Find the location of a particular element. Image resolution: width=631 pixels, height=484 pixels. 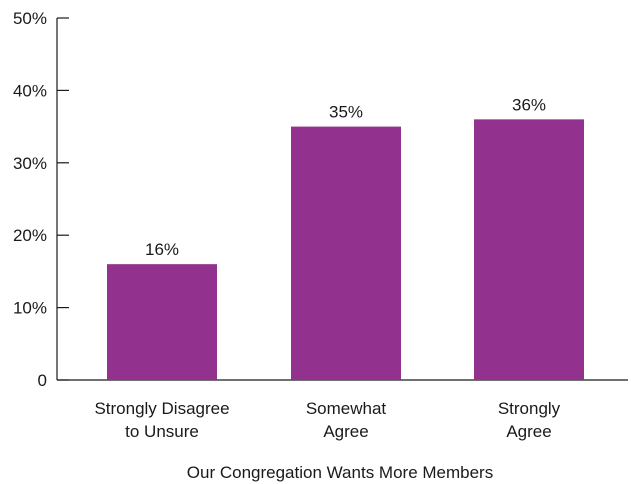

bar-value-label: 16% is located at coordinates (162, 249).